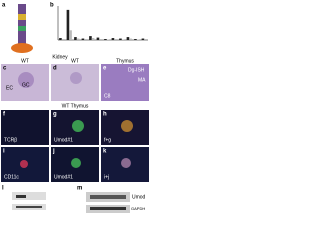 The height and width of the screenshot is (240, 320). I want to click on label: CD11c, so click(11, 177).